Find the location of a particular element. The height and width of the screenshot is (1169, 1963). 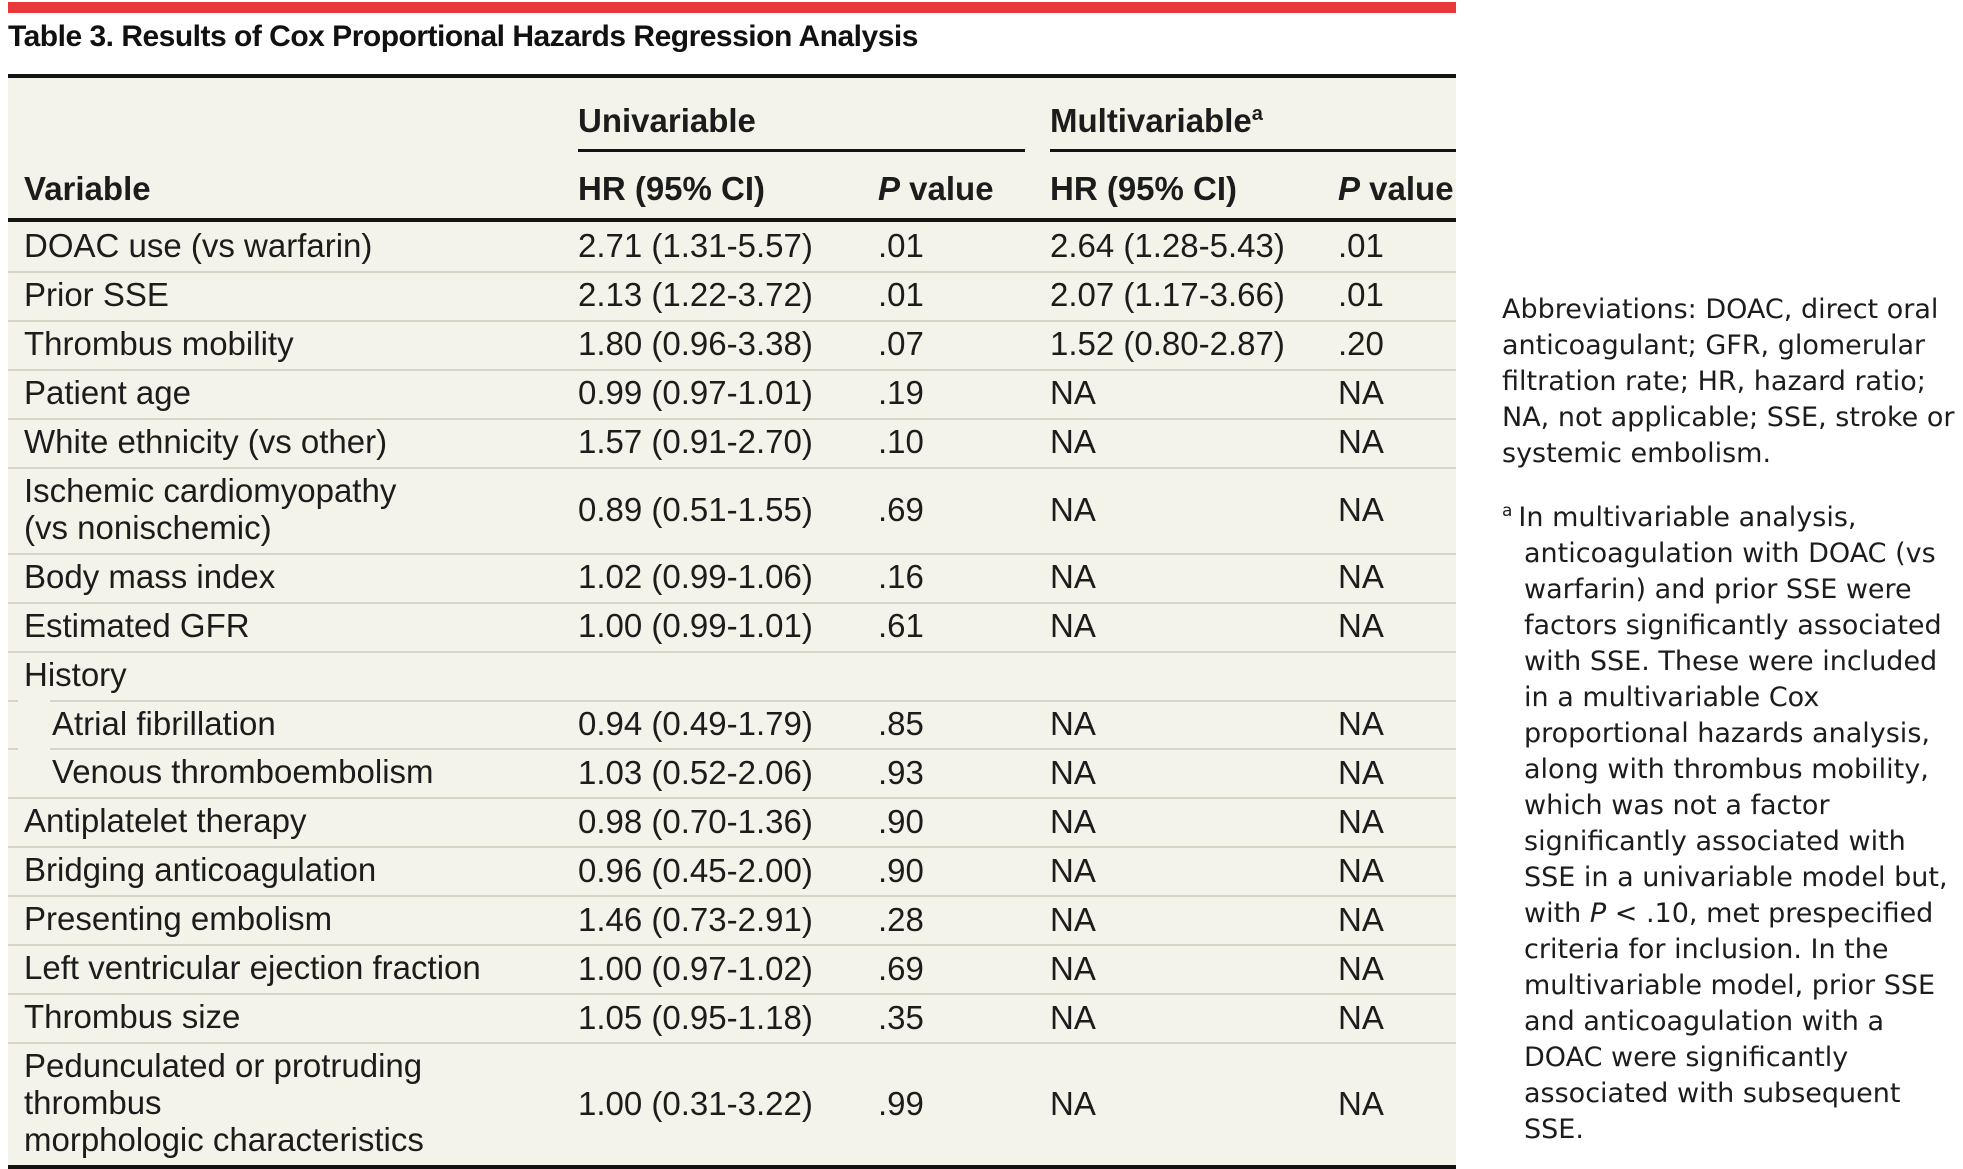

univariable-p-value: .85 is located at coordinates (901, 723).